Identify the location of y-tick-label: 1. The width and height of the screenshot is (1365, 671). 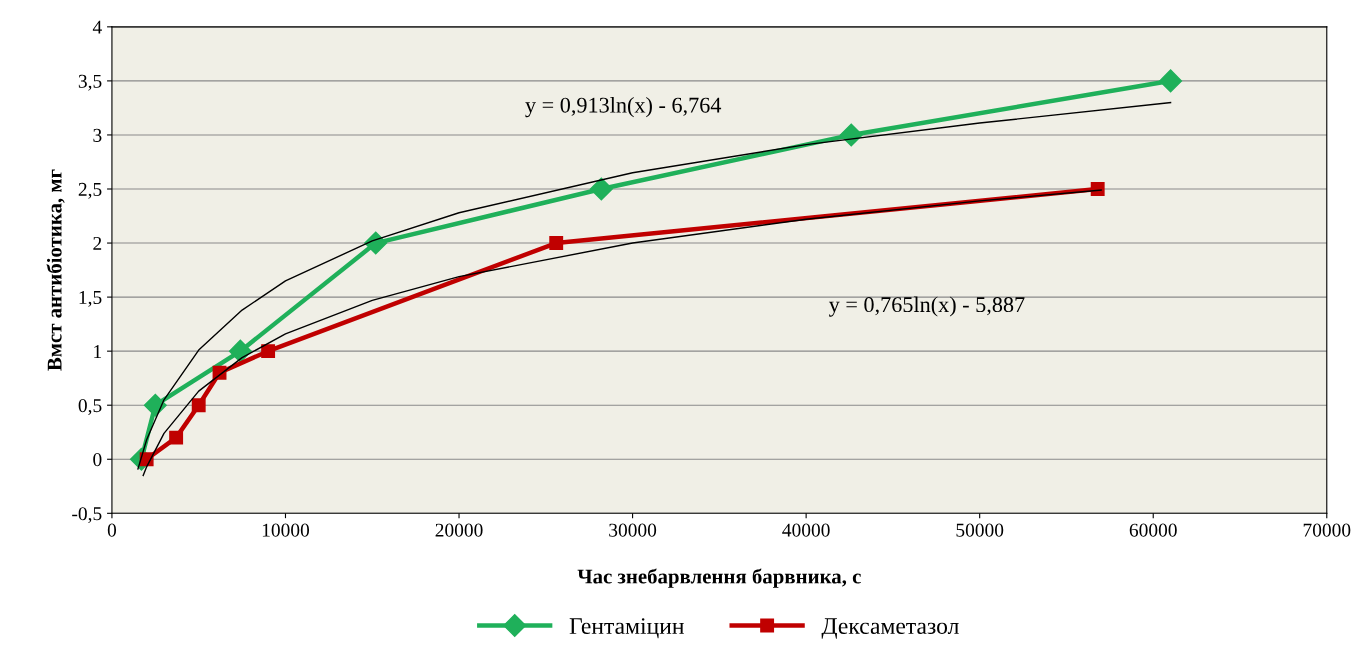
(98, 351).